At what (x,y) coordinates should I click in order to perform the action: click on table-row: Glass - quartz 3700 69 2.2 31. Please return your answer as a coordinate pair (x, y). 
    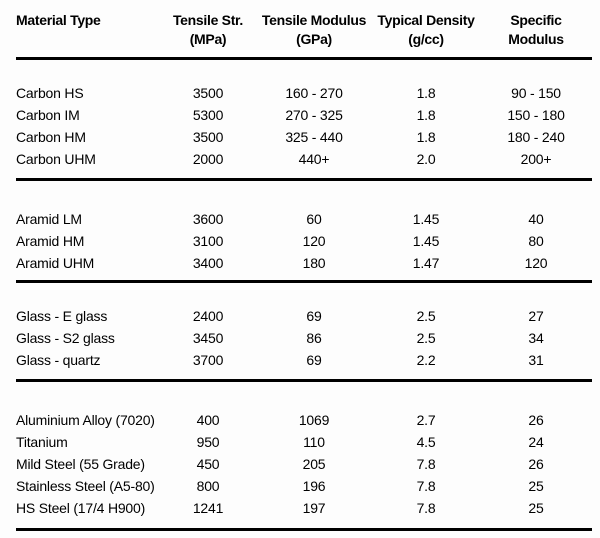
    Looking at the image, I should click on (304, 360).